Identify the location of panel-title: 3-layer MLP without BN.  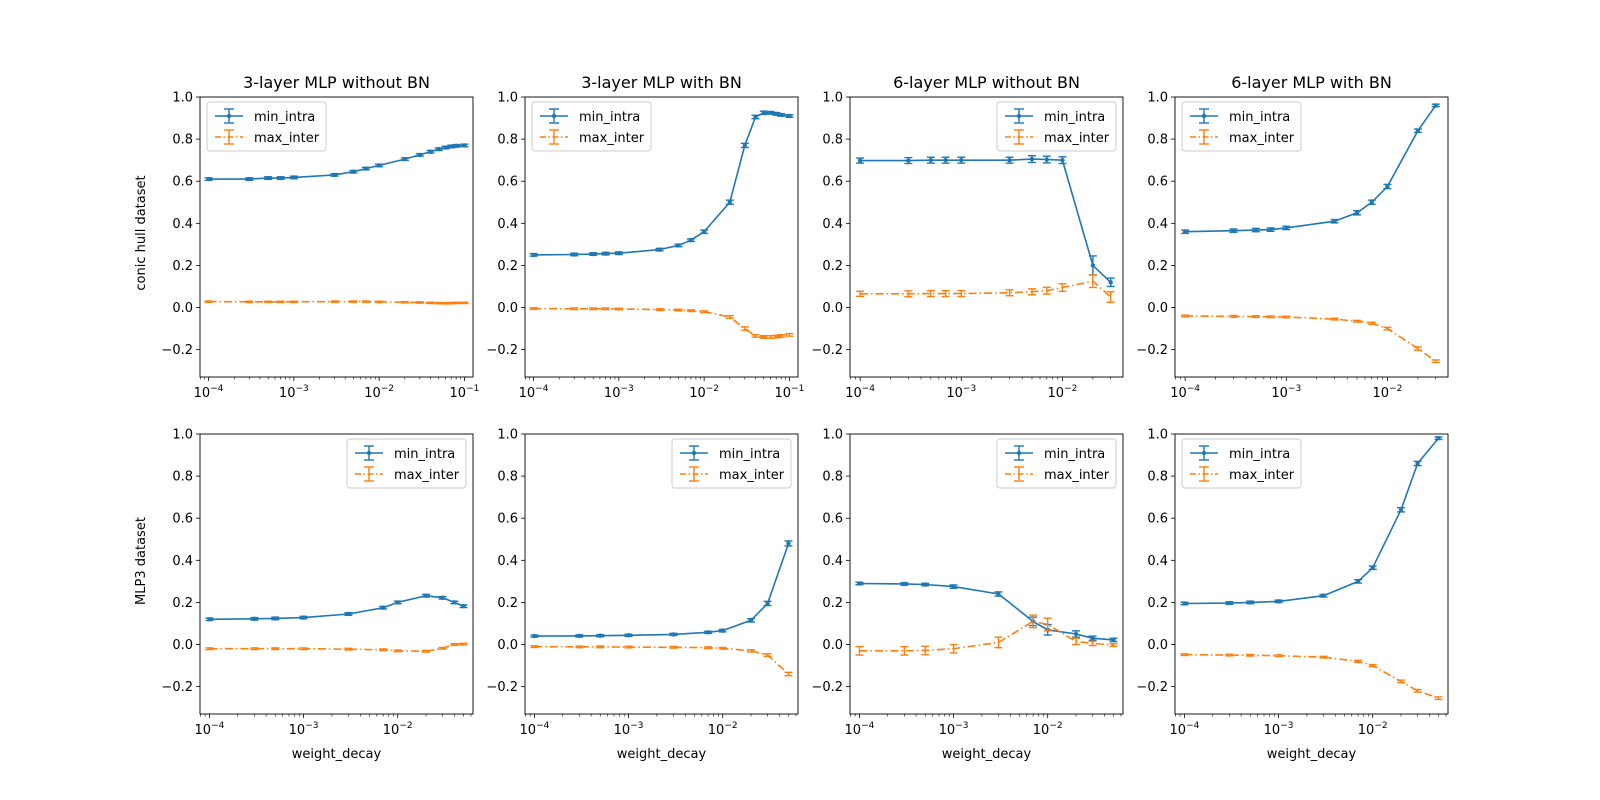
(336, 82).